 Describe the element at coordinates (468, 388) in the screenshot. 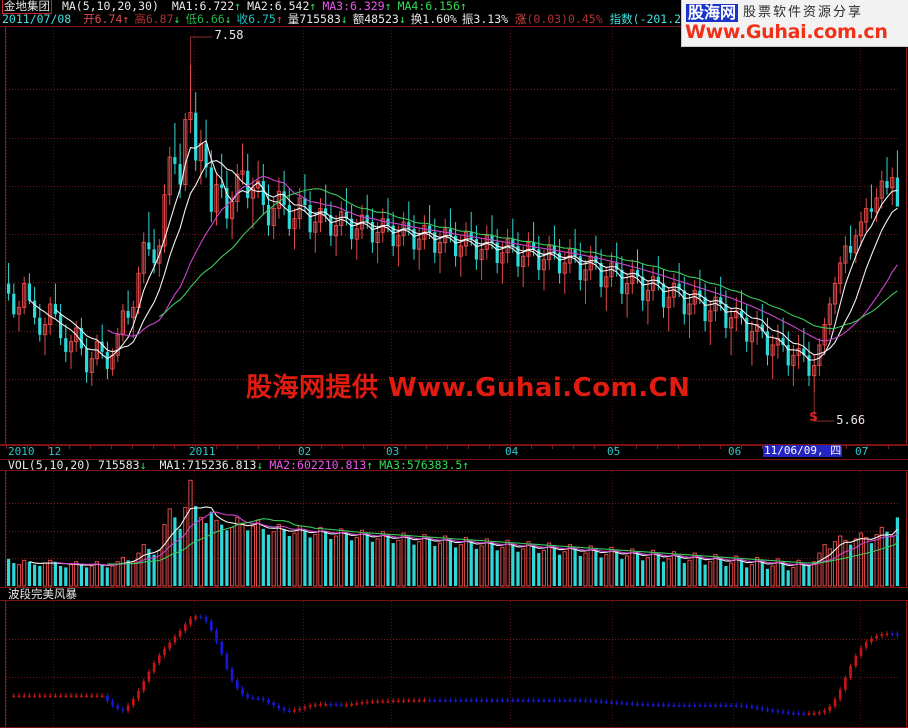

I see `center-watermark: 股海网提供 Www.Guhai.Com.CN` at that location.